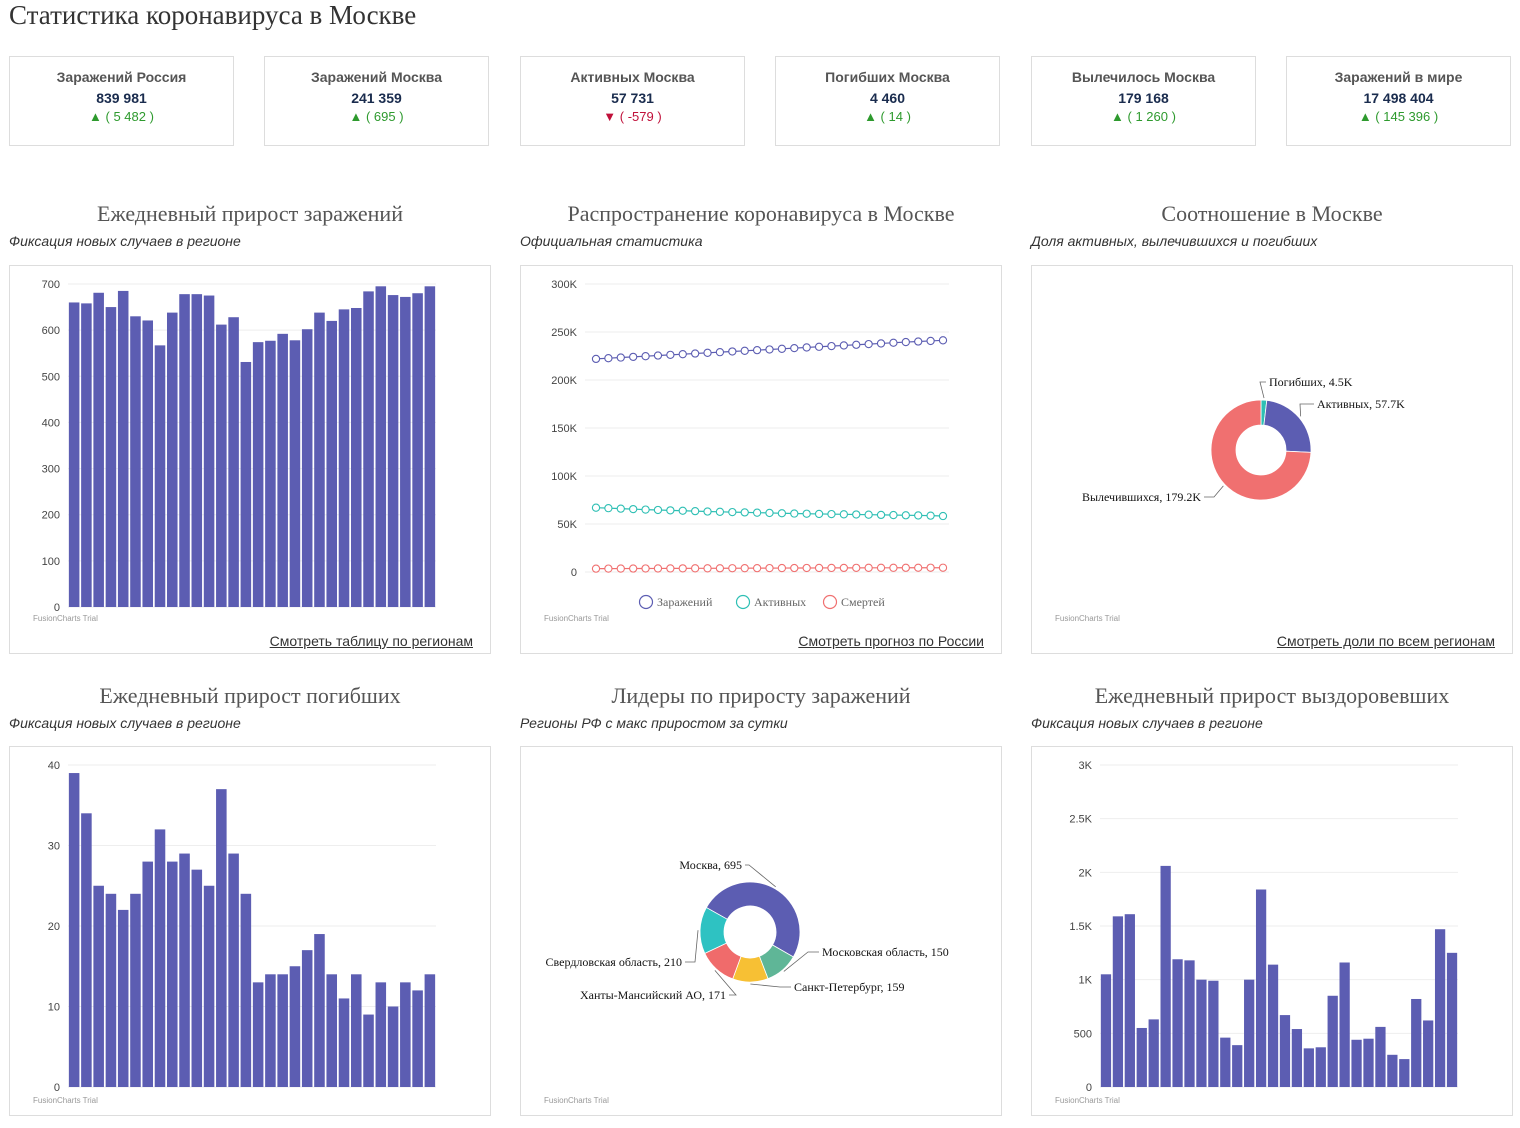 This screenshot has width=1520, height=1128. I want to click on stat-label: Заражений в мире, so click(1398, 77).